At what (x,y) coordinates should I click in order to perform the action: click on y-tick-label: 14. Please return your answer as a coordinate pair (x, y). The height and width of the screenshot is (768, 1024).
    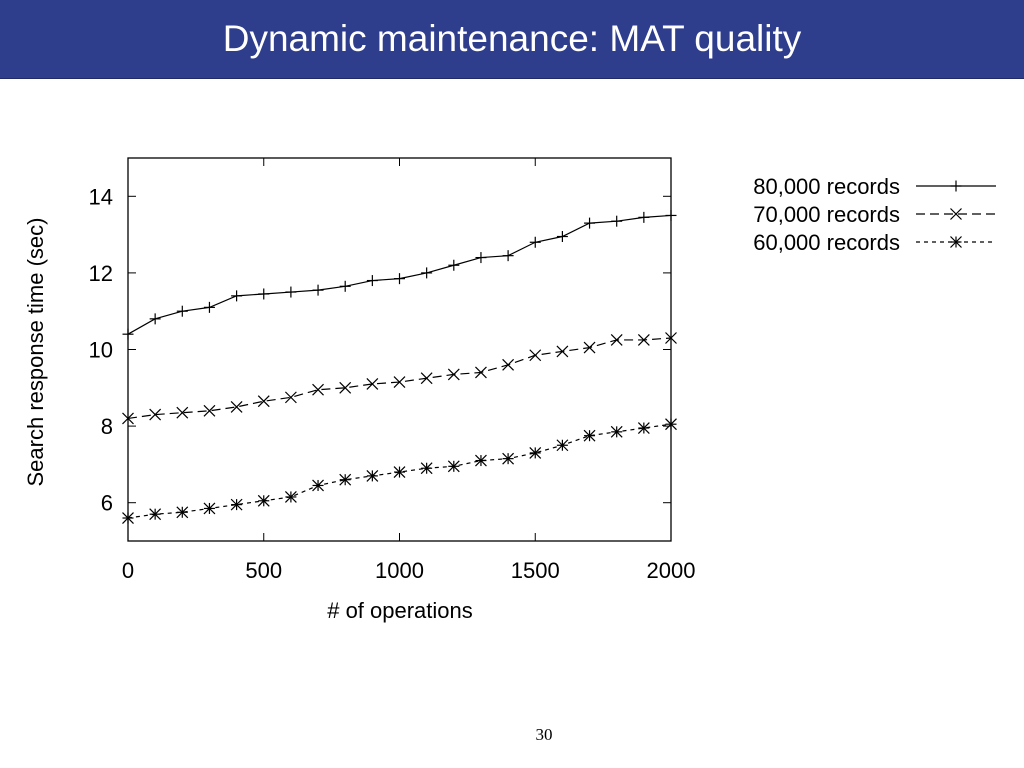
    Looking at the image, I should click on (101, 196).